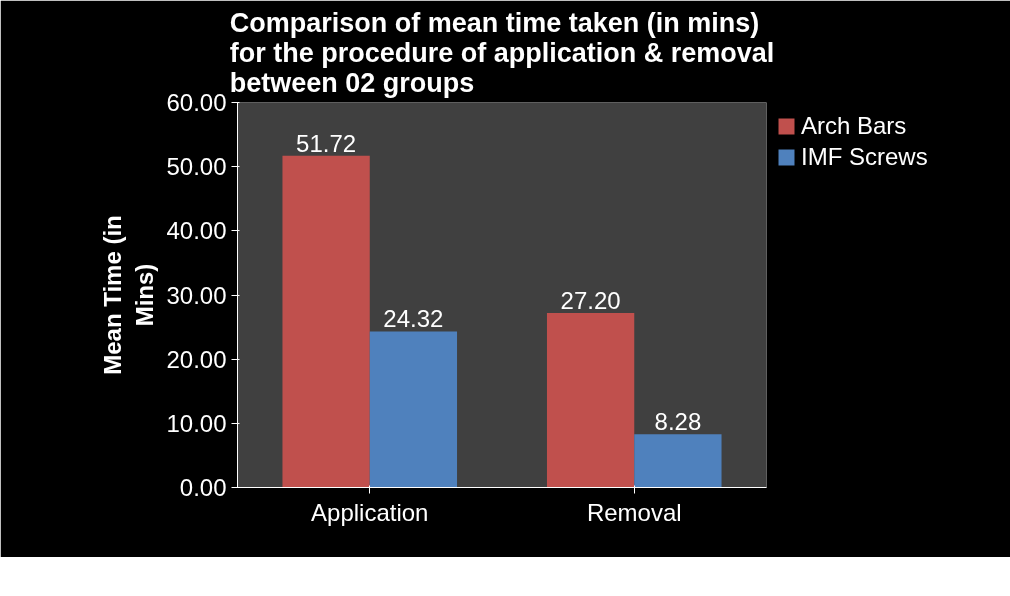 Image resolution: width=1010 pixels, height=596 pixels. What do you see at coordinates (634, 512) in the screenshot?
I see `x-tick-label: Removal` at bounding box center [634, 512].